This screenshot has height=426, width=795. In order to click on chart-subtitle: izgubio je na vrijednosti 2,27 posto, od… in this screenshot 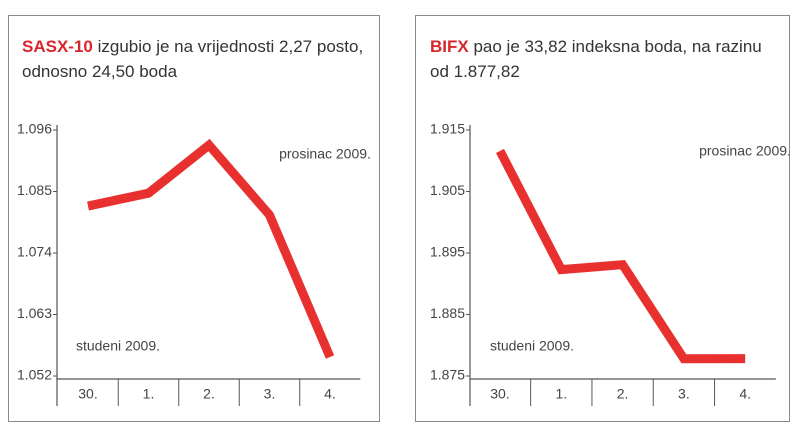, I will do `click(193, 59)`.